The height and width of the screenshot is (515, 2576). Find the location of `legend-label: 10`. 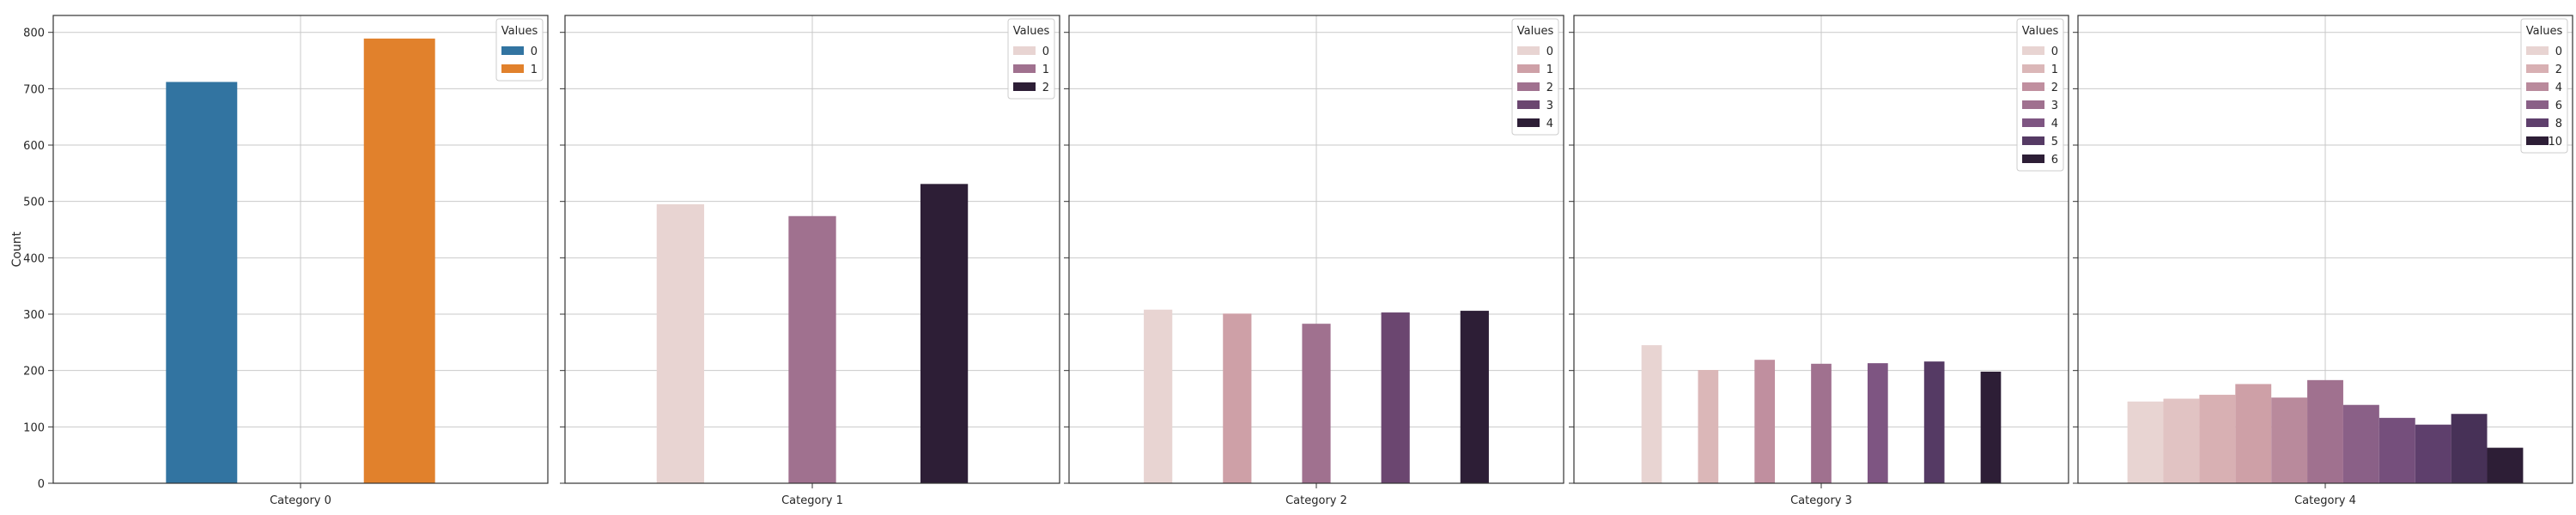

legend-label: 10 is located at coordinates (2555, 142).